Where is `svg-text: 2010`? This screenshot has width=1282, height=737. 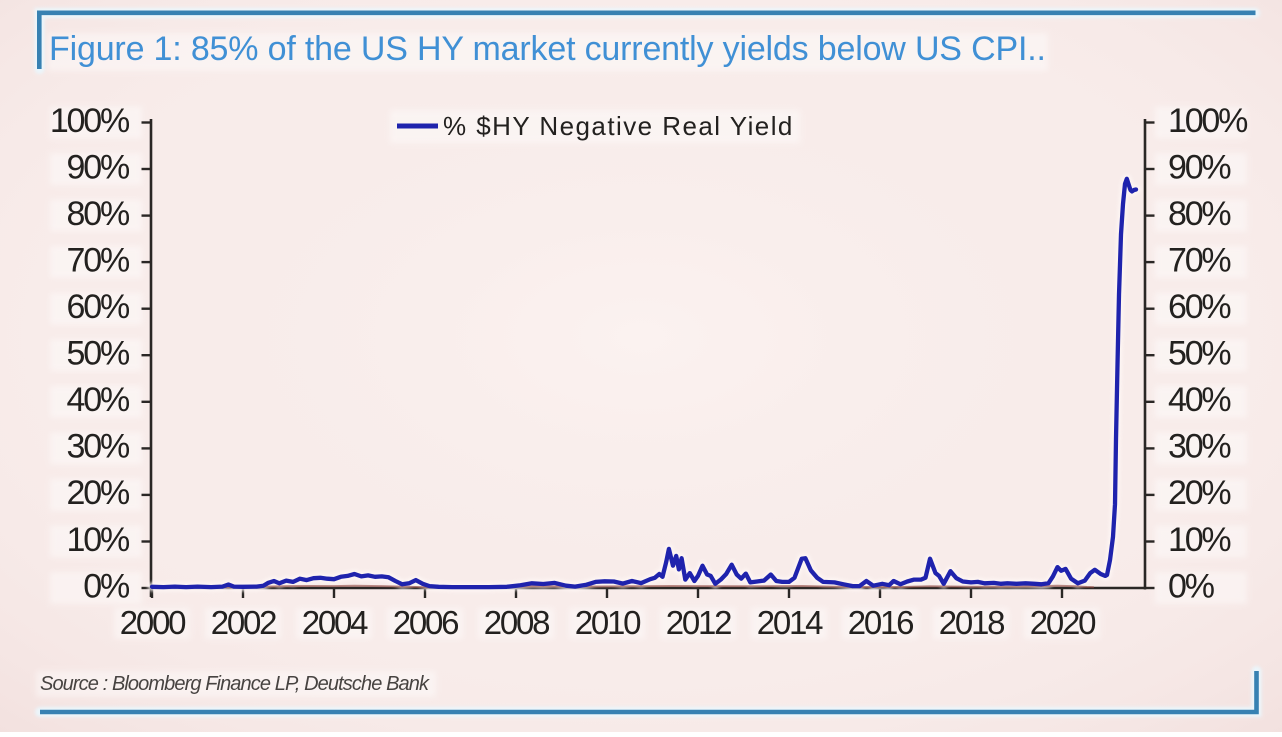 svg-text: 2010 is located at coordinates (608, 622).